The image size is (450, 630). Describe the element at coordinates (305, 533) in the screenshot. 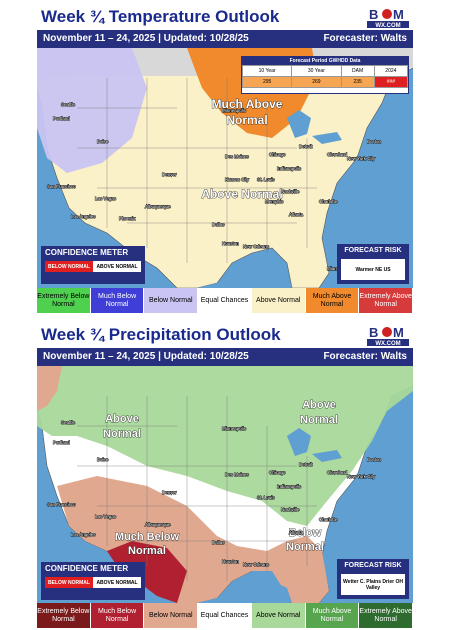

I see `precip-region-label-7: Below` at that location.